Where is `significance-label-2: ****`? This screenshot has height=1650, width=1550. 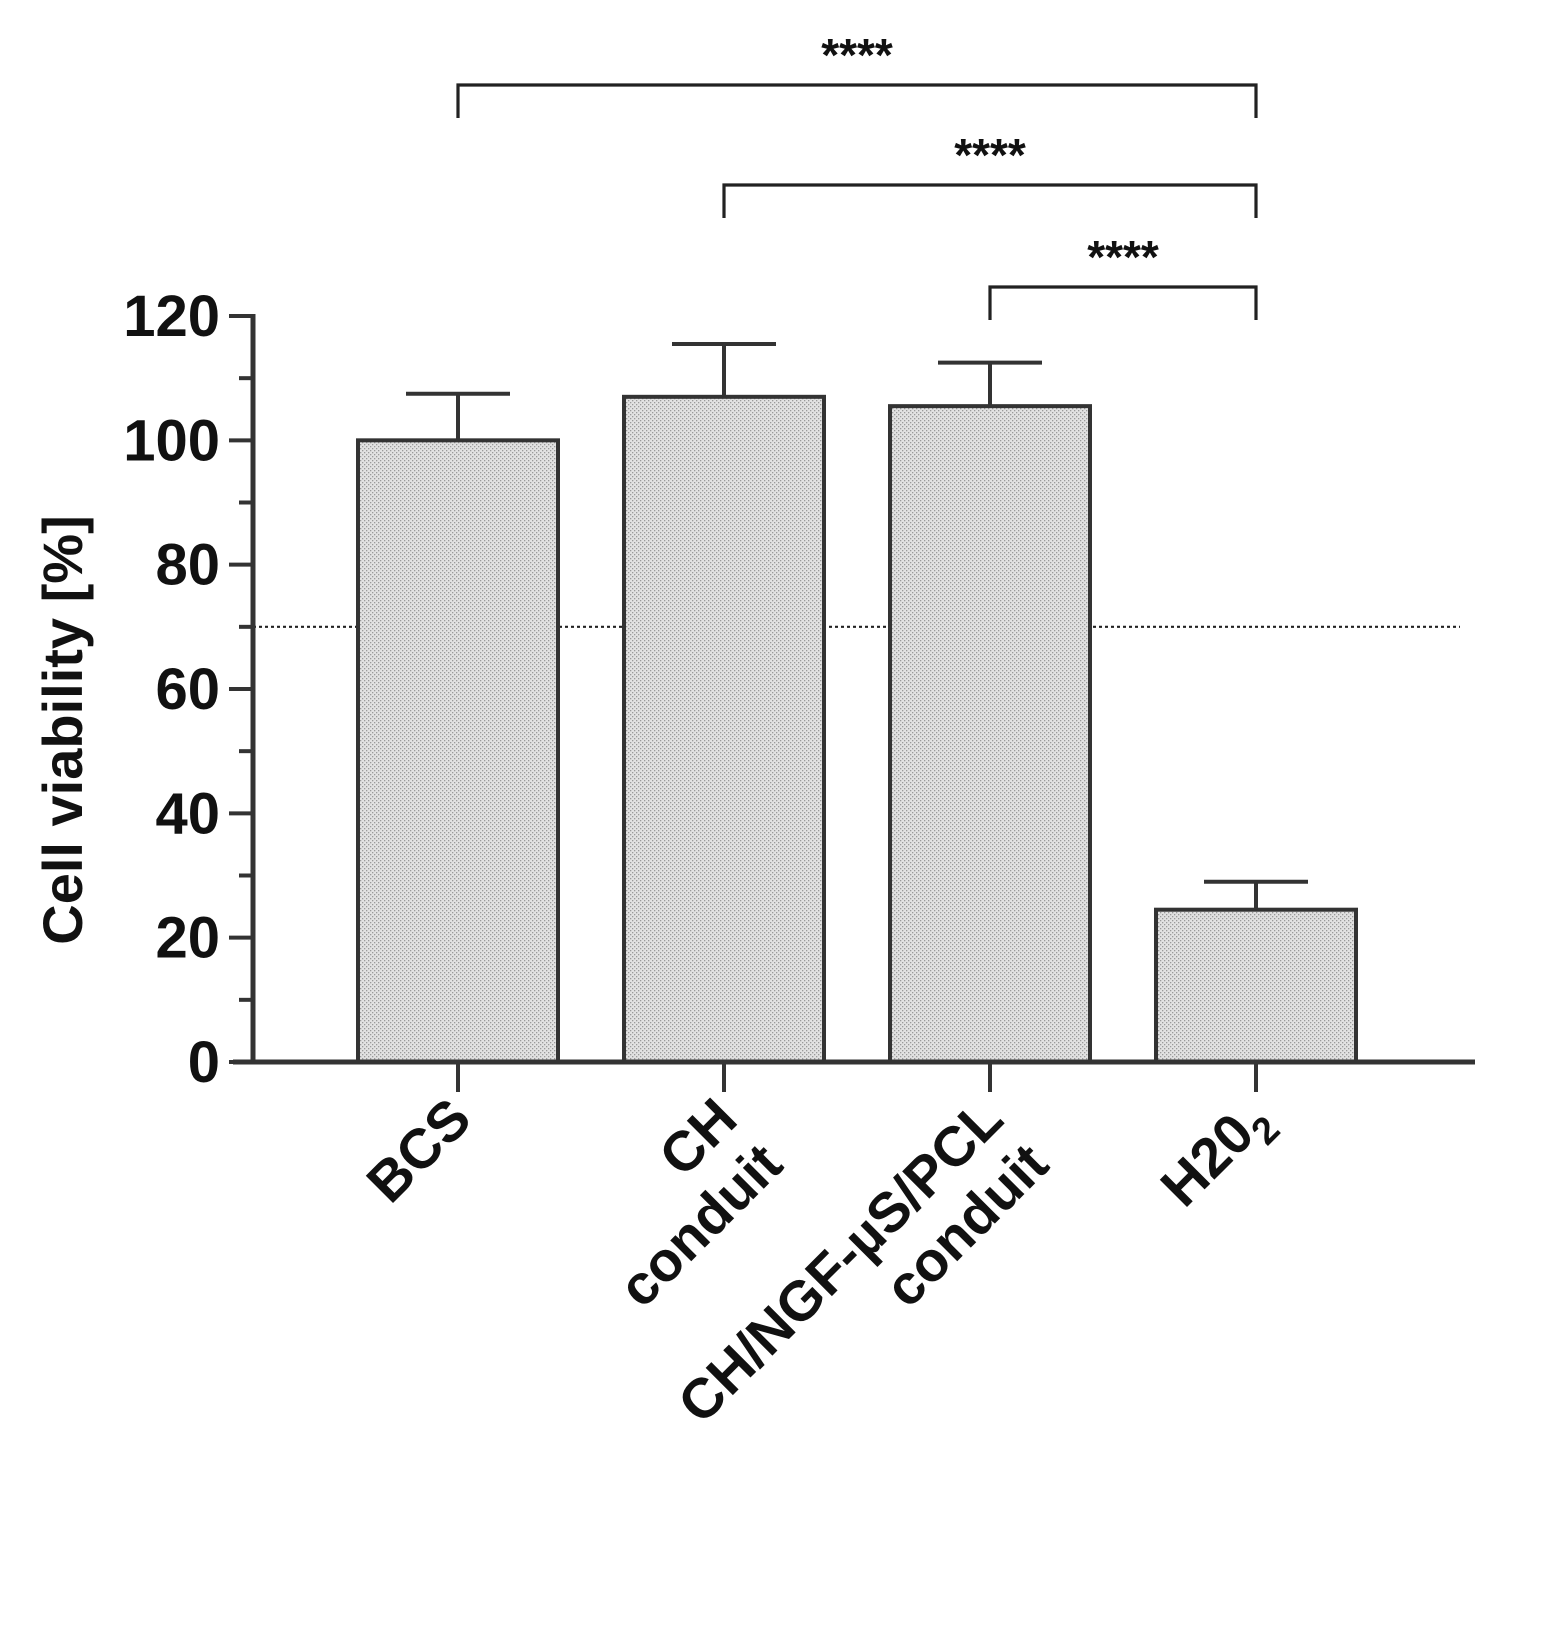
significance-label-2: **** is located at coordinates (1123, 257).